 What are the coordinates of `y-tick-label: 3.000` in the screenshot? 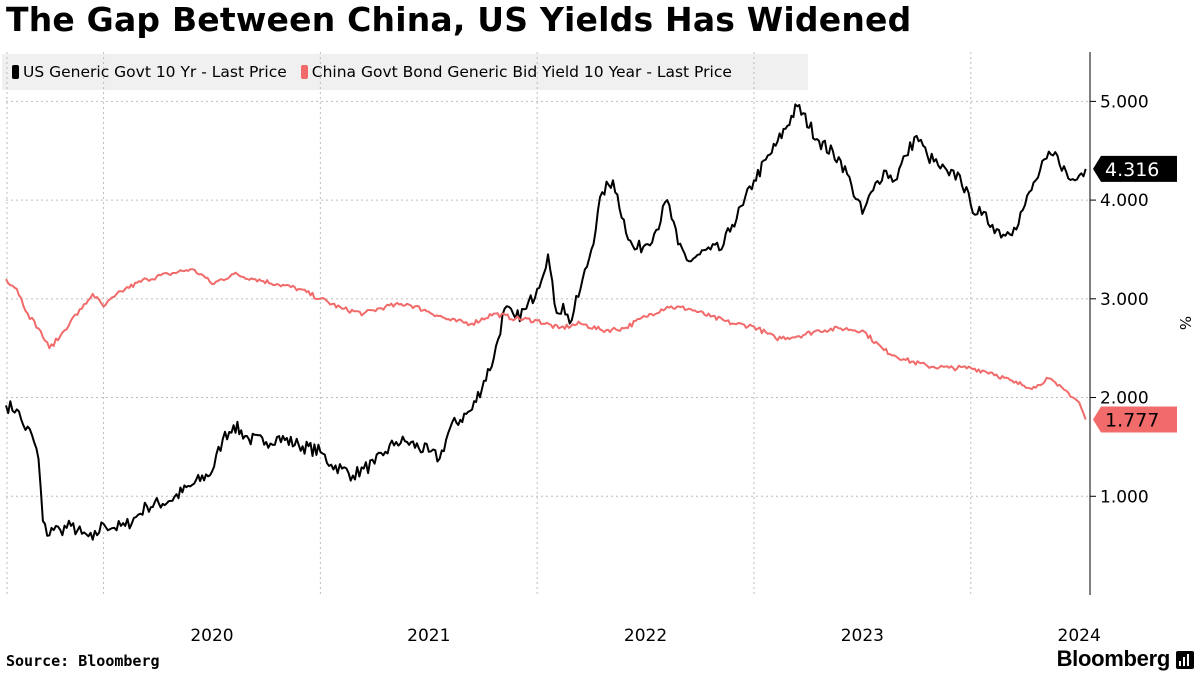 It's located at (1124, 300).